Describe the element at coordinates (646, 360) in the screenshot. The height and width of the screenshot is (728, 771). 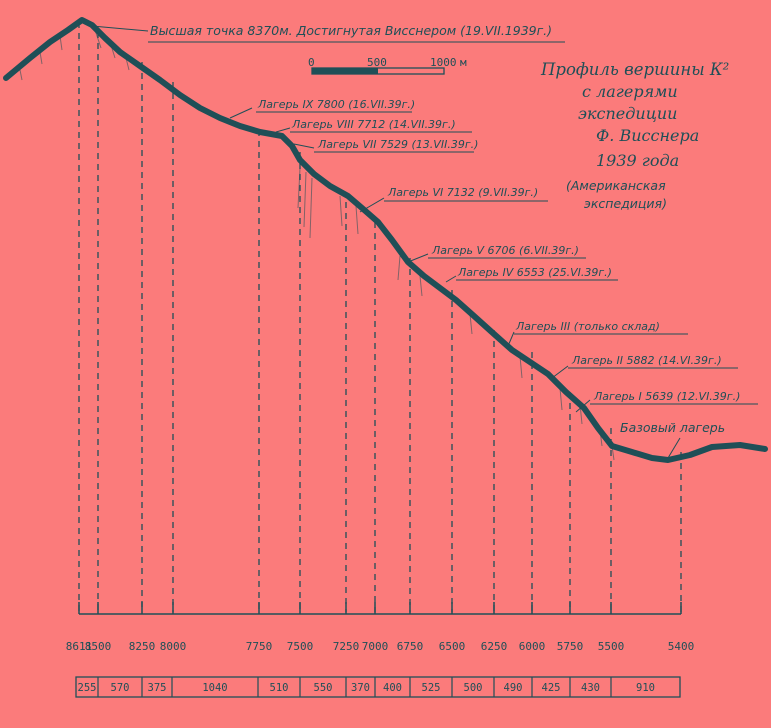
I see `camp-2-label: Лагерь II 5882 (14.VI.39г.)` at that location.